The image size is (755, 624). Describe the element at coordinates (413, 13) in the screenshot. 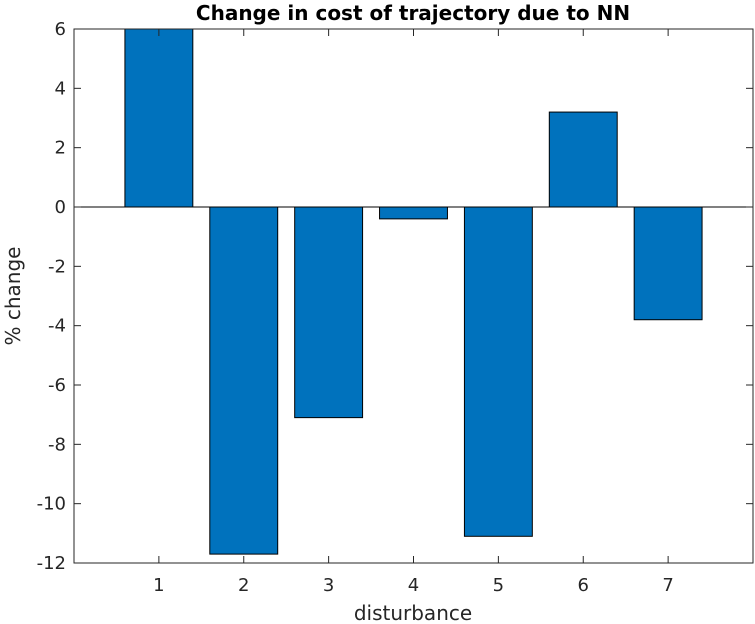

I see `chart-title: Change in cost of trajectory due to NN` at that location.